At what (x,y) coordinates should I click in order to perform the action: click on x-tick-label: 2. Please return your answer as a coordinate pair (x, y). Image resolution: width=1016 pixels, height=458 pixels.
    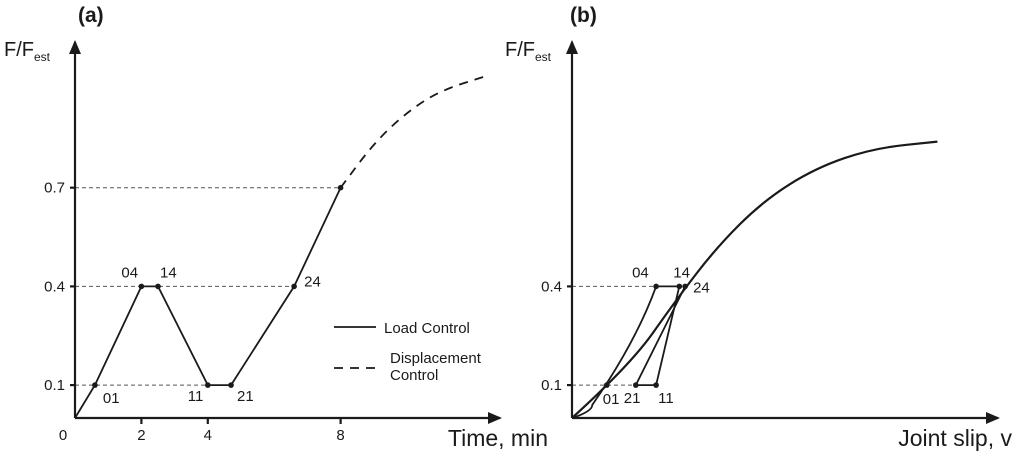
    Looking at the image, I should click on (141, 435).